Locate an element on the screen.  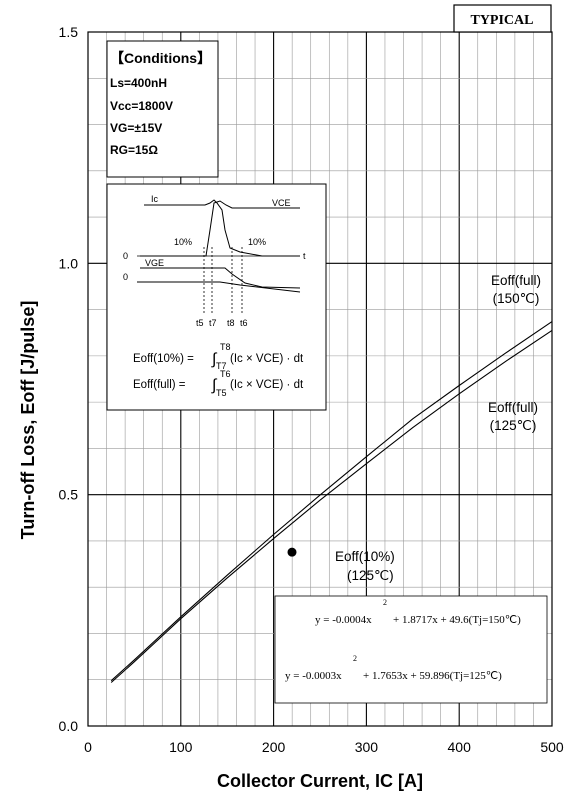
label-eoff-10-line1: Eoff(10%) is located at coordinates (365, 556).